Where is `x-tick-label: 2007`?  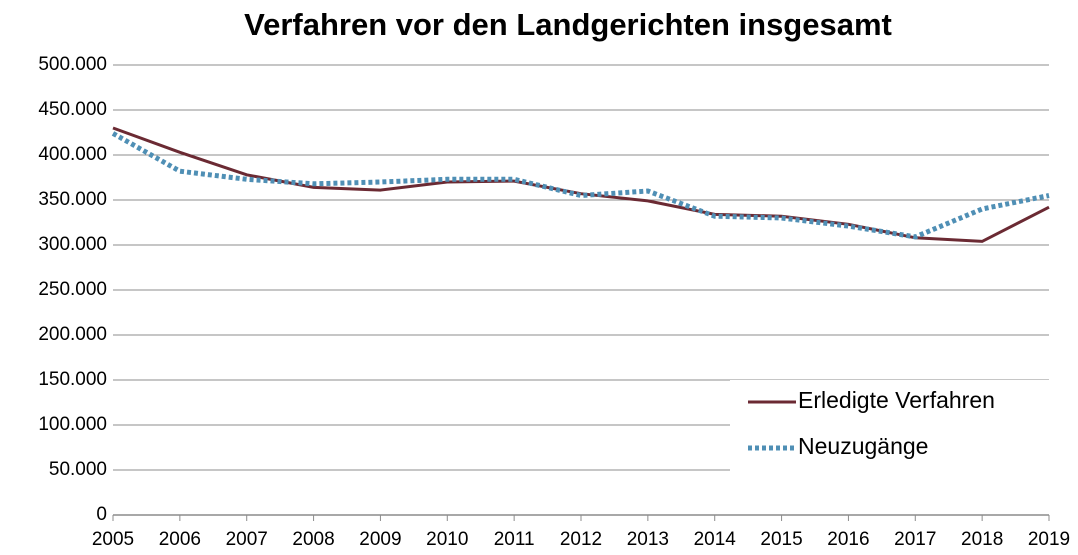 x-tick-label: 2007 is located at coordinates (247, 539).